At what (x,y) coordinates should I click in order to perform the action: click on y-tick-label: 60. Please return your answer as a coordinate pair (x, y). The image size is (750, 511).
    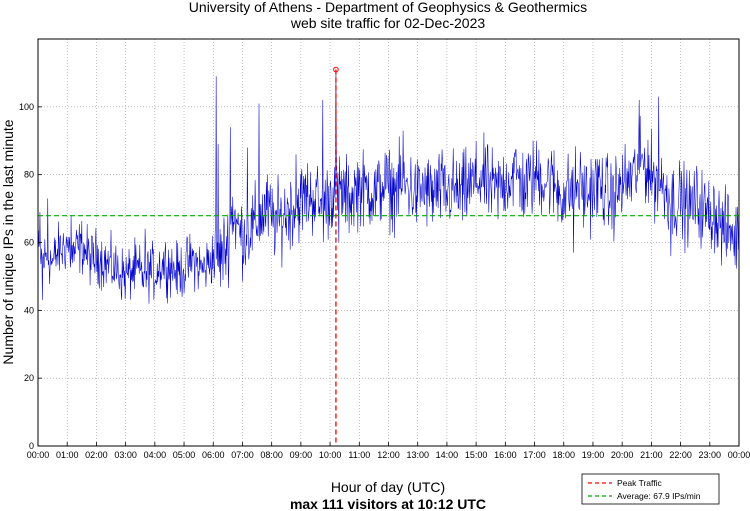
    Looking at the image, I should click on (29, 243).